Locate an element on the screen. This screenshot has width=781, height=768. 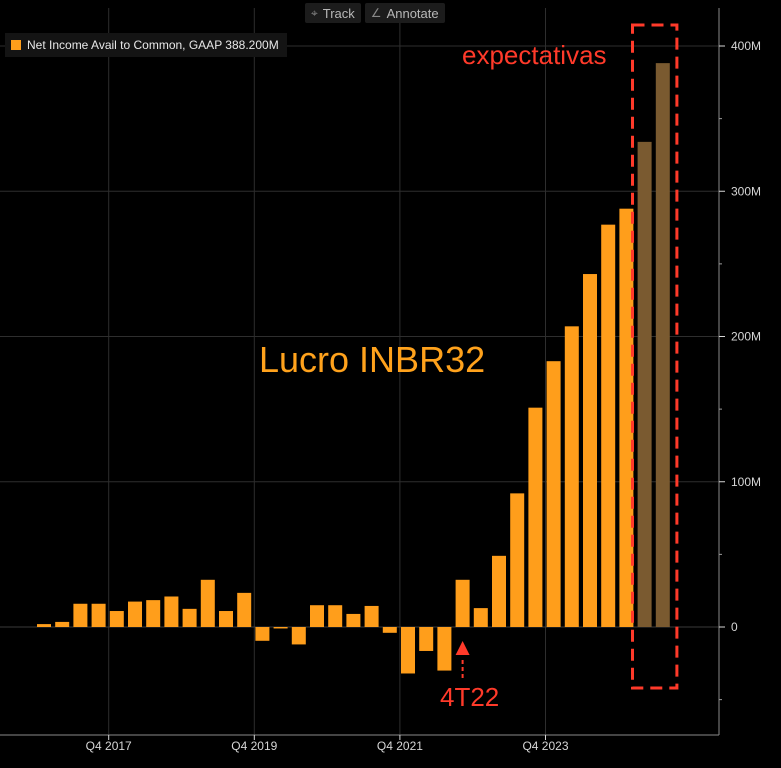
forecast-dashed-box is located at coordinates (655, 356).